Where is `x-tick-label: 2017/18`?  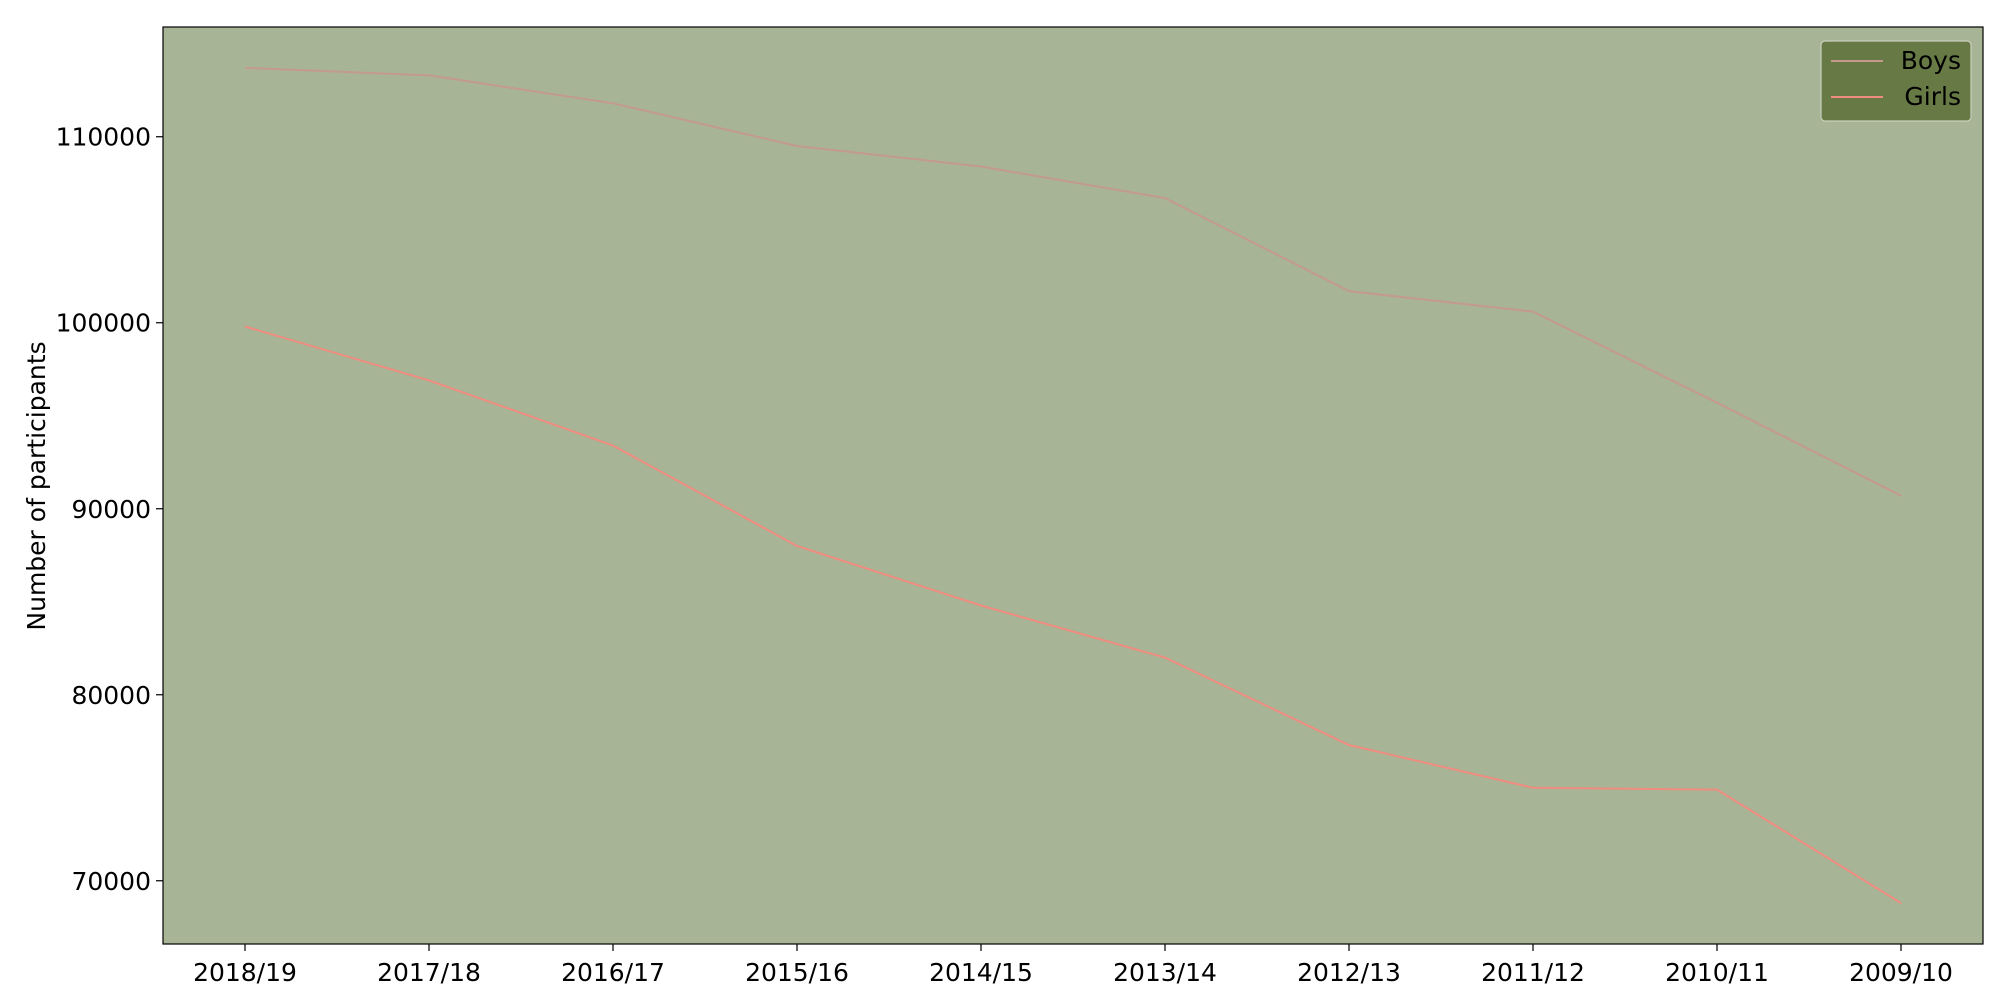
x-tick-label: 2017/18 is located at coordinates (429, 972).